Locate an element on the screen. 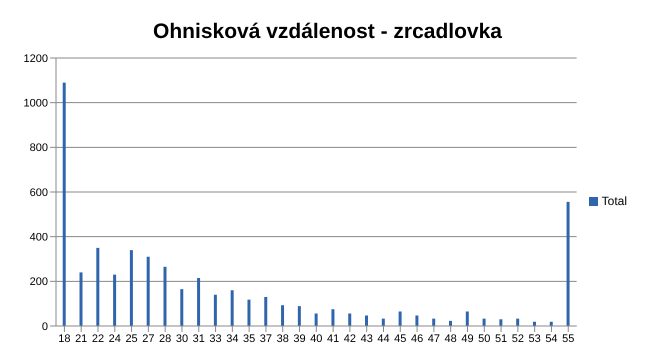  x-tick-label: 35 is located at coordinates (249, 338).